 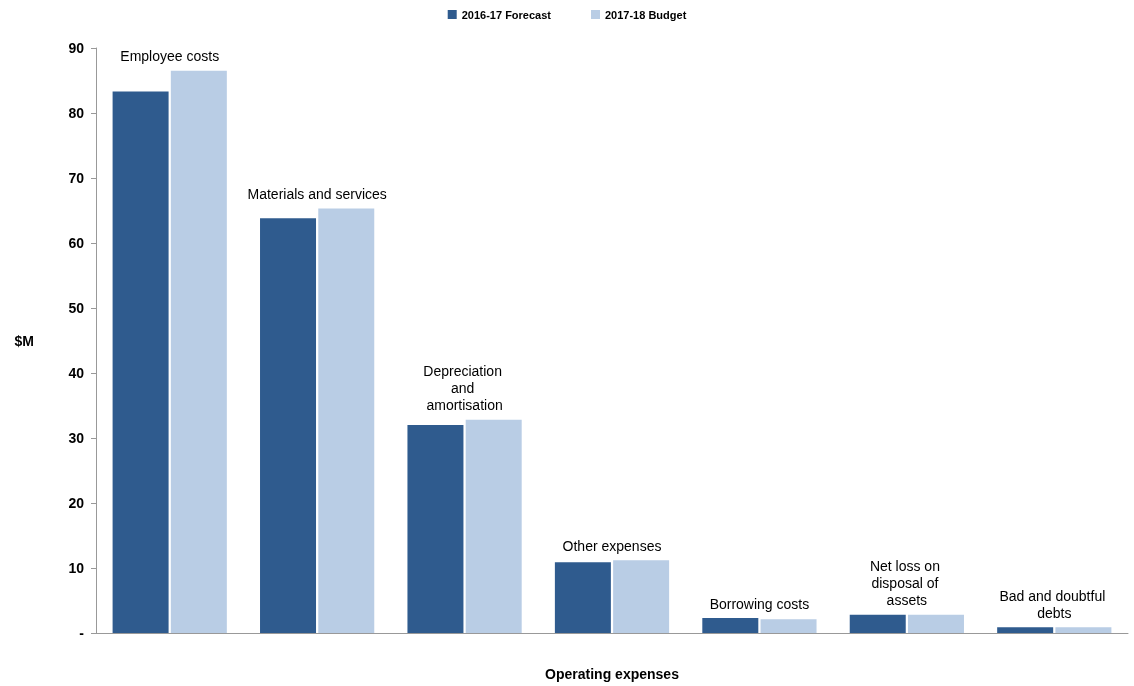 What do you see at coordinates (1054, 604) in the screenshot?
I see `x-tick-label: Bad and doubtful debts` at bounding box center [1054, 604].